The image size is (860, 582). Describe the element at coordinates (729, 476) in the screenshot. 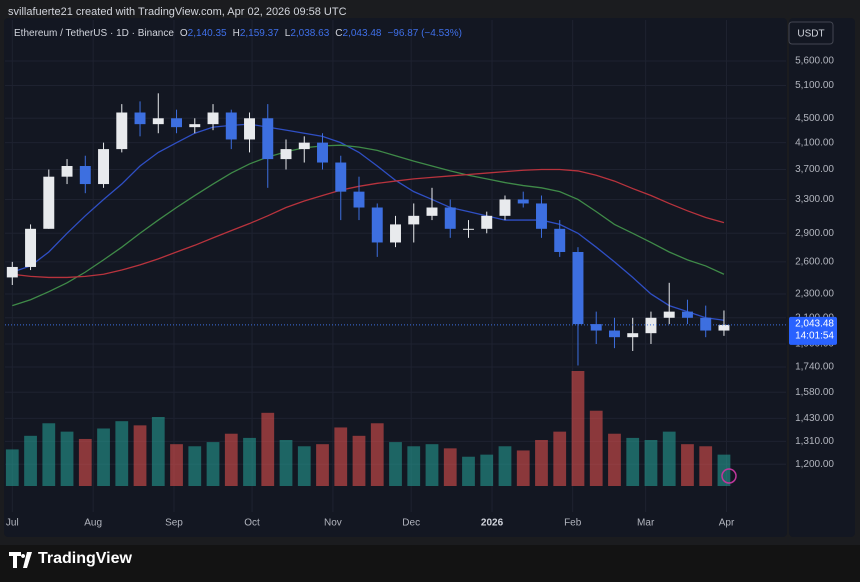

I see `alert-icon` at that location.